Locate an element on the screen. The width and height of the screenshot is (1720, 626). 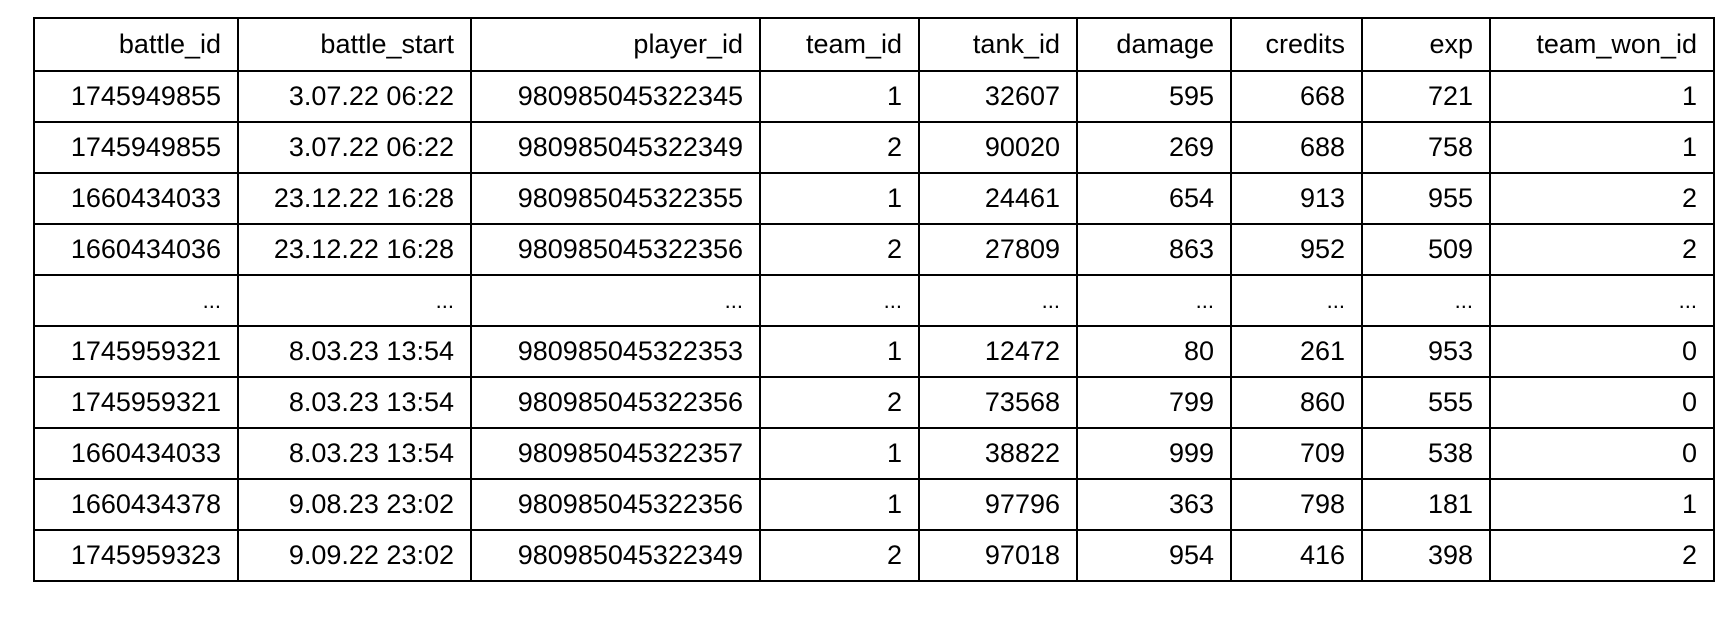
cell-battle-id: 1745949855 is located at coordinates (136, 96).